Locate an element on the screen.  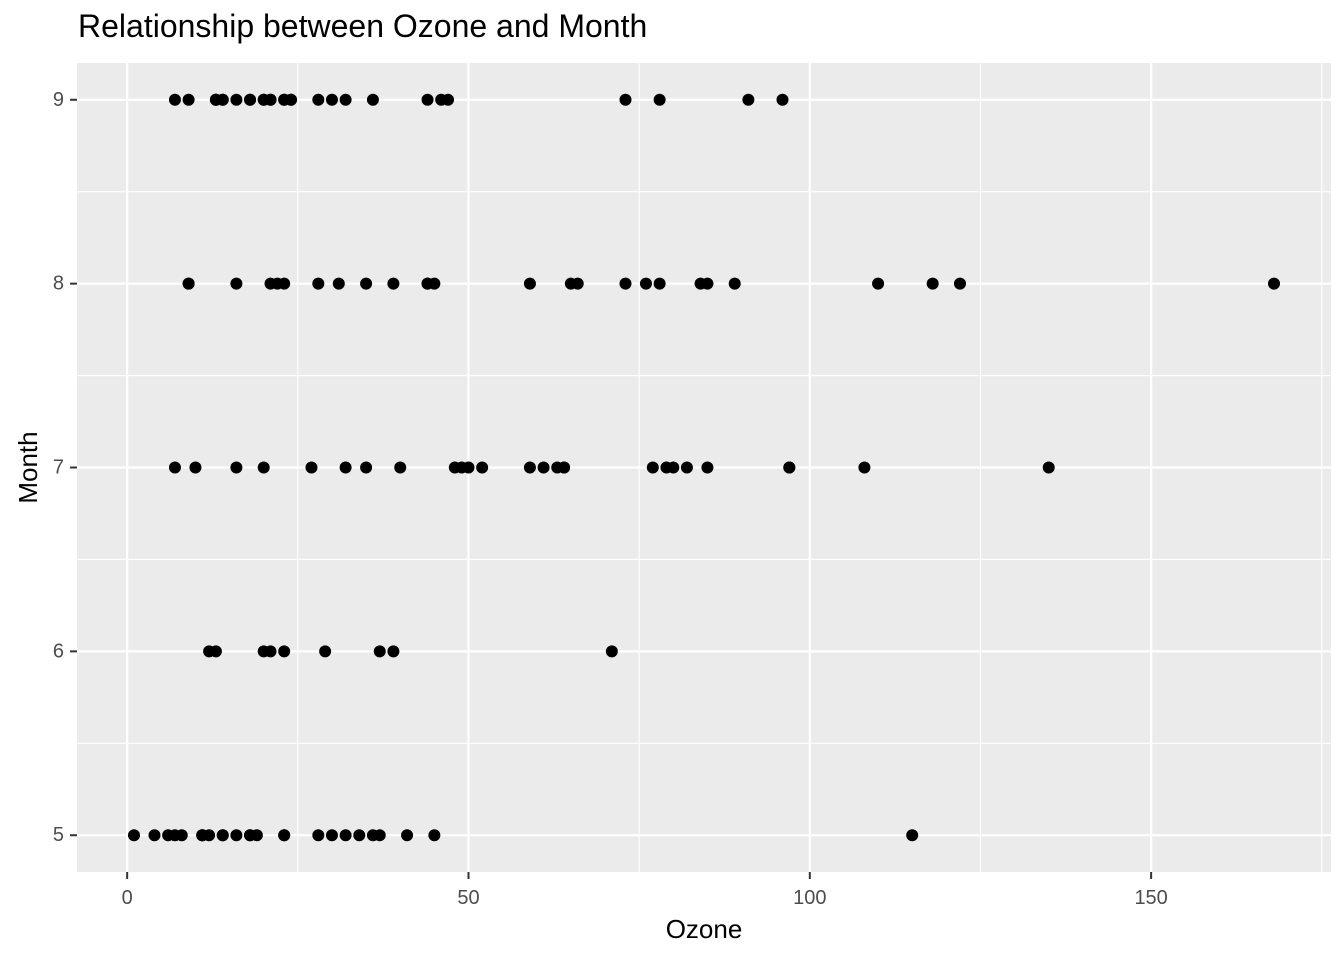
y-tick-label: 7 is located at coordinates (58, 468).